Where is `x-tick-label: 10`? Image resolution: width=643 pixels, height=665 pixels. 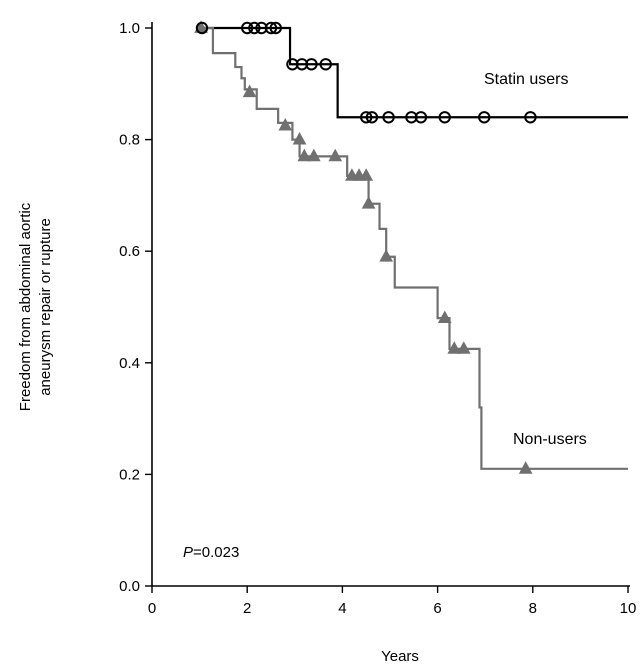 x-tick-label: 10 is located at coordinates (628, 608).